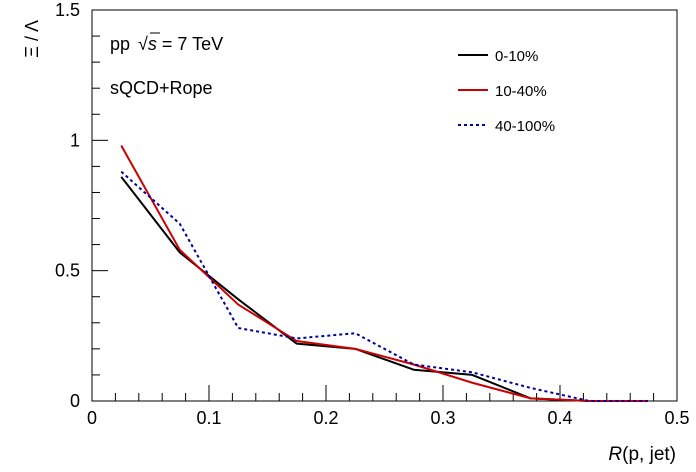 Image resolution: width=696 pixels, height=472 pixels. What do you see at coordinates (81, 205) in the screenshot?
I see `y-axis-ticks: 0 0.5 1 1.5` at bounding box center [81, 205].